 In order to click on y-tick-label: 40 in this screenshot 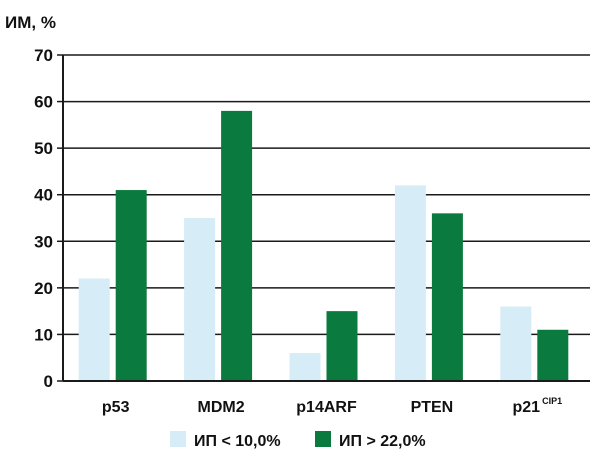, I will do `click(43, 195)`.